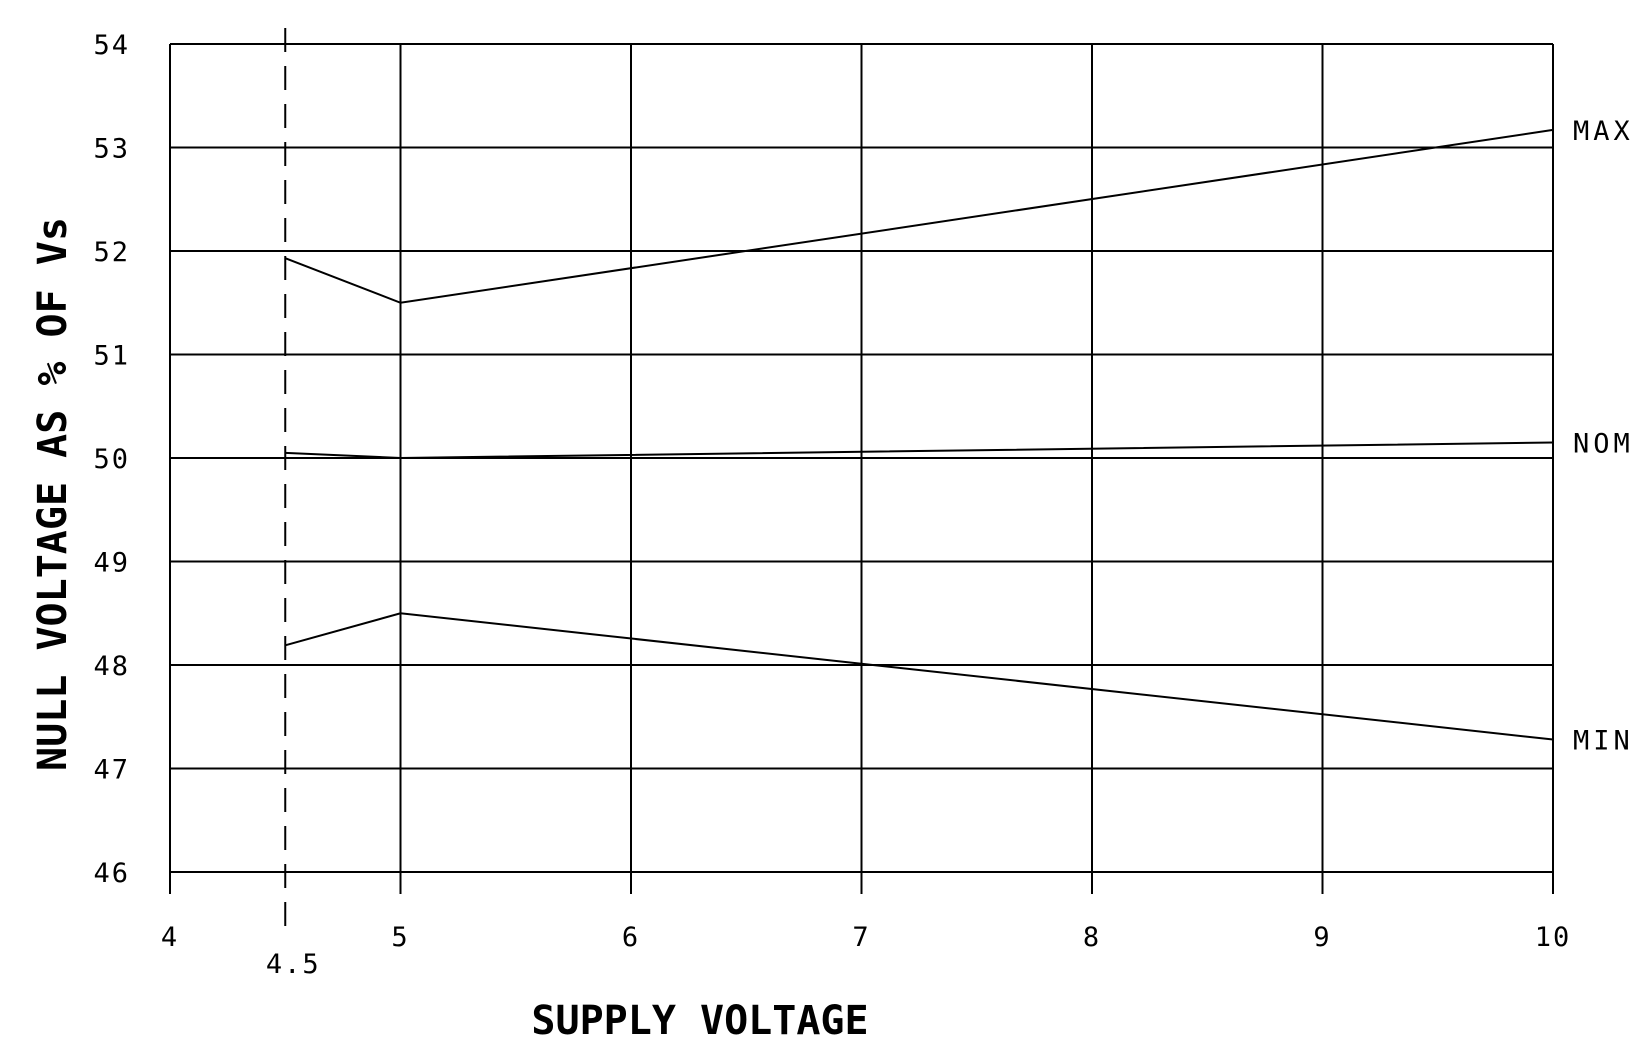 This screenshot has width=1633, height=1049. What do you see at coordinates (111, 873) in the screenshot?
I see `y-tick-label: 46` at bounding box center [111, 873].